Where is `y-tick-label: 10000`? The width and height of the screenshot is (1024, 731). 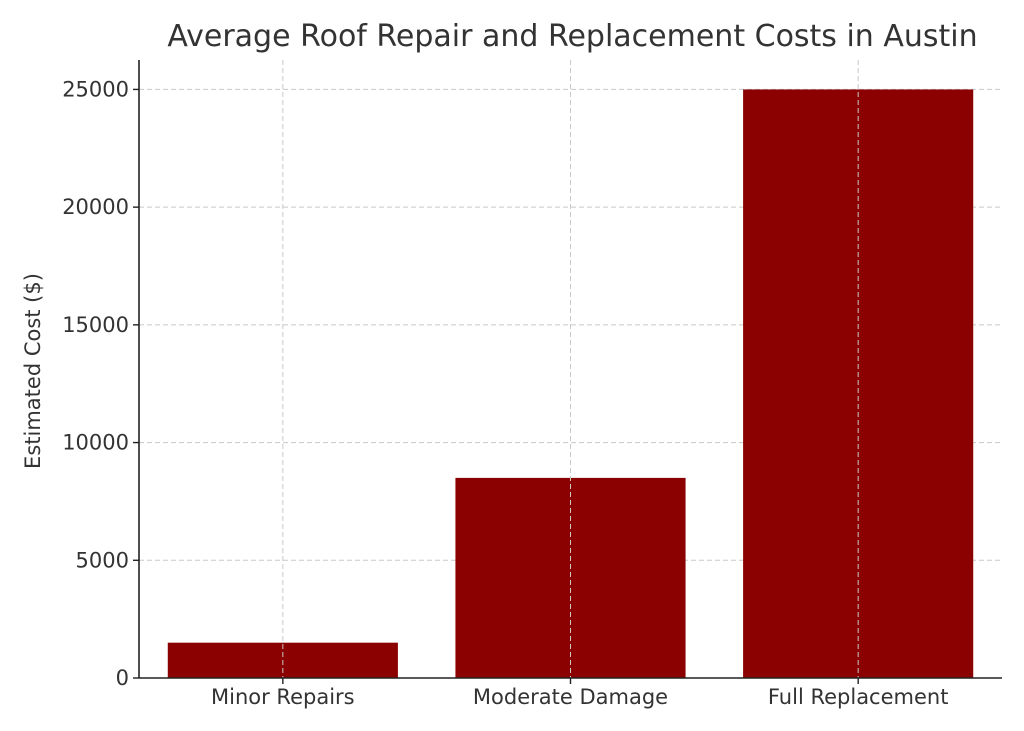
y-tick-label: 10000 is located at coordinates (95, 443).